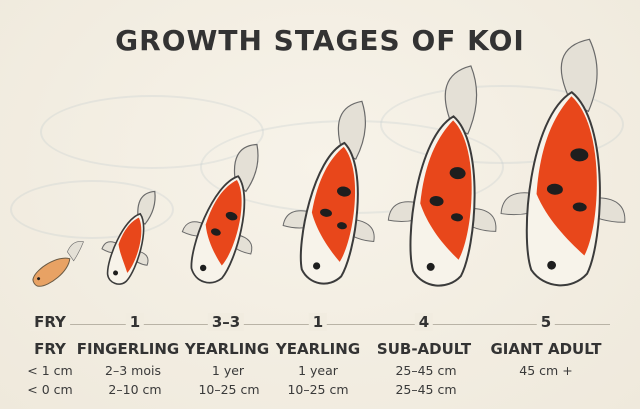 The width and height of the screenshot is (640, 409). What do you see at coordinates (426, 389) in the screenshot?
I see `stage-size: 25–45 cm` at bounding box center [426, 389].